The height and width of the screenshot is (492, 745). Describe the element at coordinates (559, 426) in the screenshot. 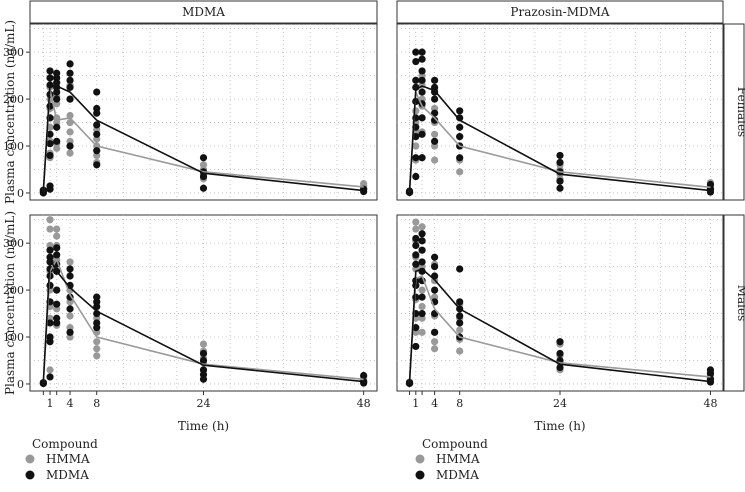

I see `x-axis-label: Time (h)` at that location.